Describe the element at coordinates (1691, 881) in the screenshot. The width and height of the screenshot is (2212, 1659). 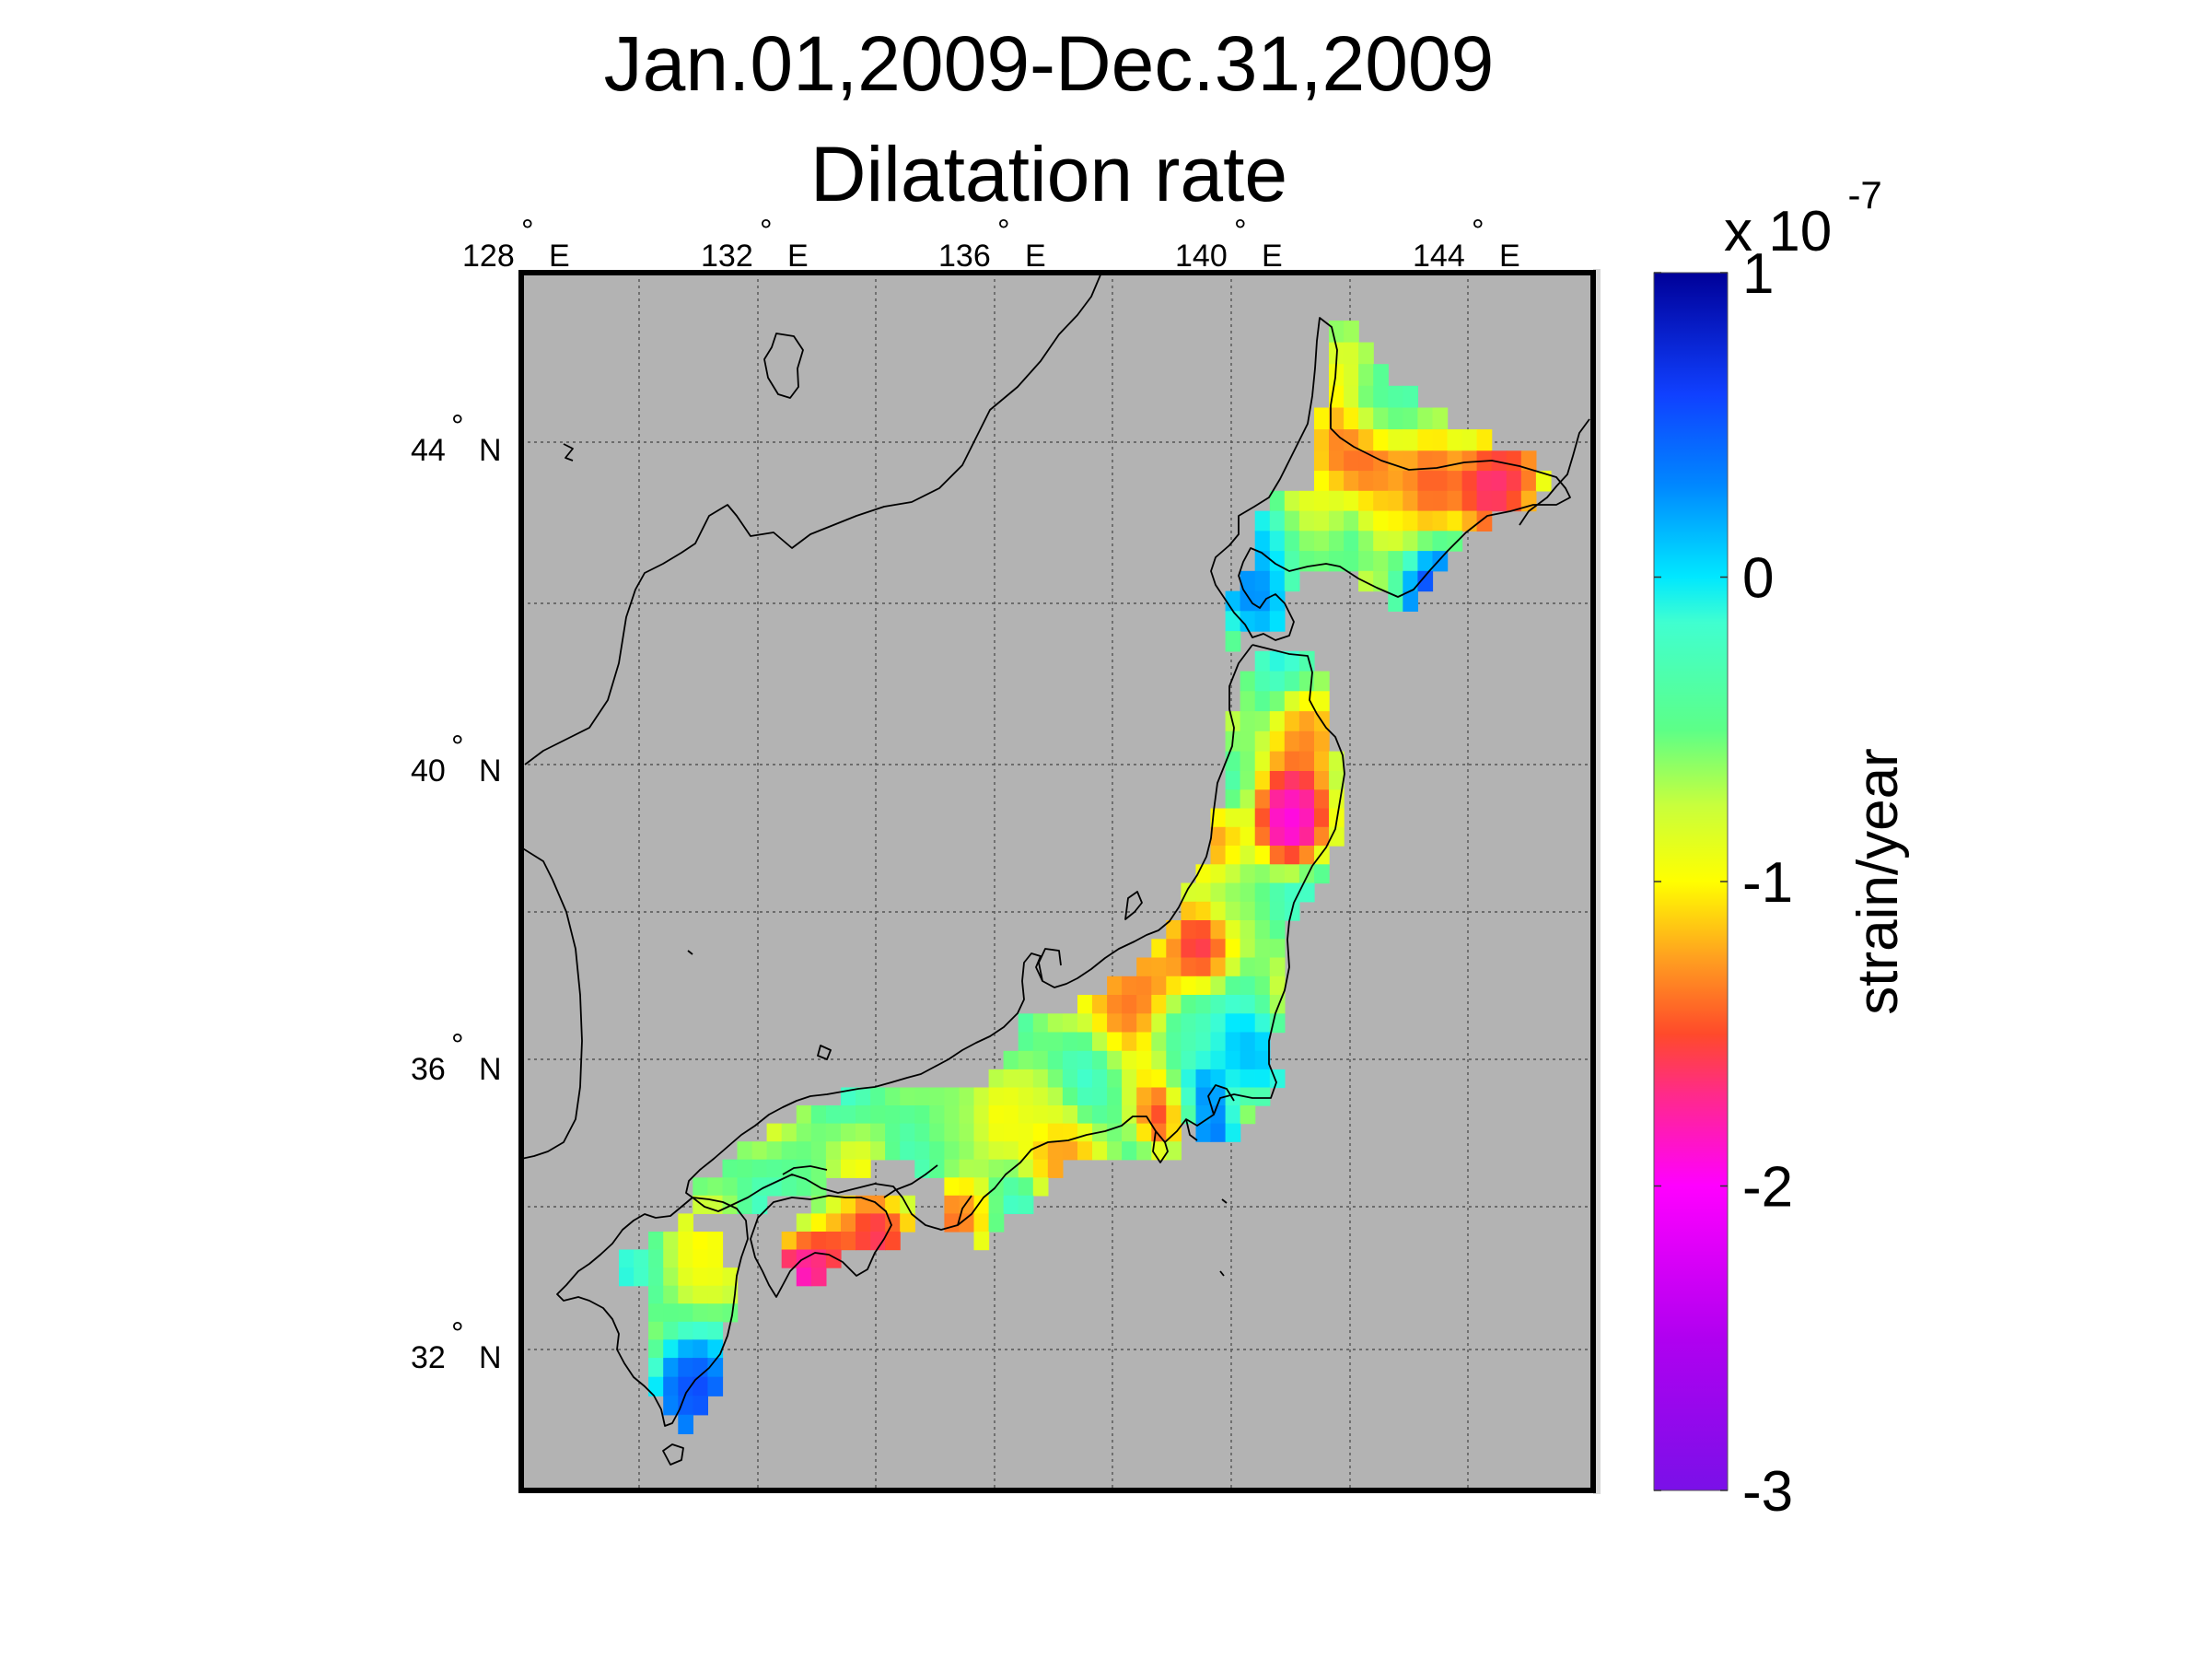
I see `colorbar-gradient` at that location.